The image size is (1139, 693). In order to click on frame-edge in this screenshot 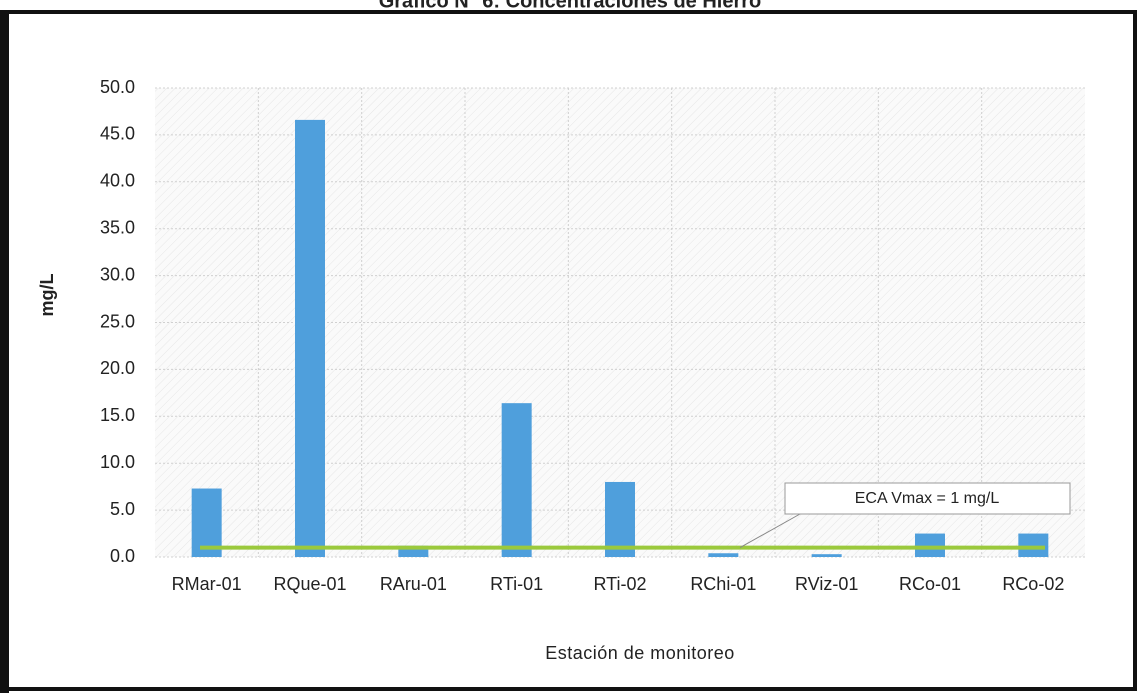, I will do `click(4, 351)`.